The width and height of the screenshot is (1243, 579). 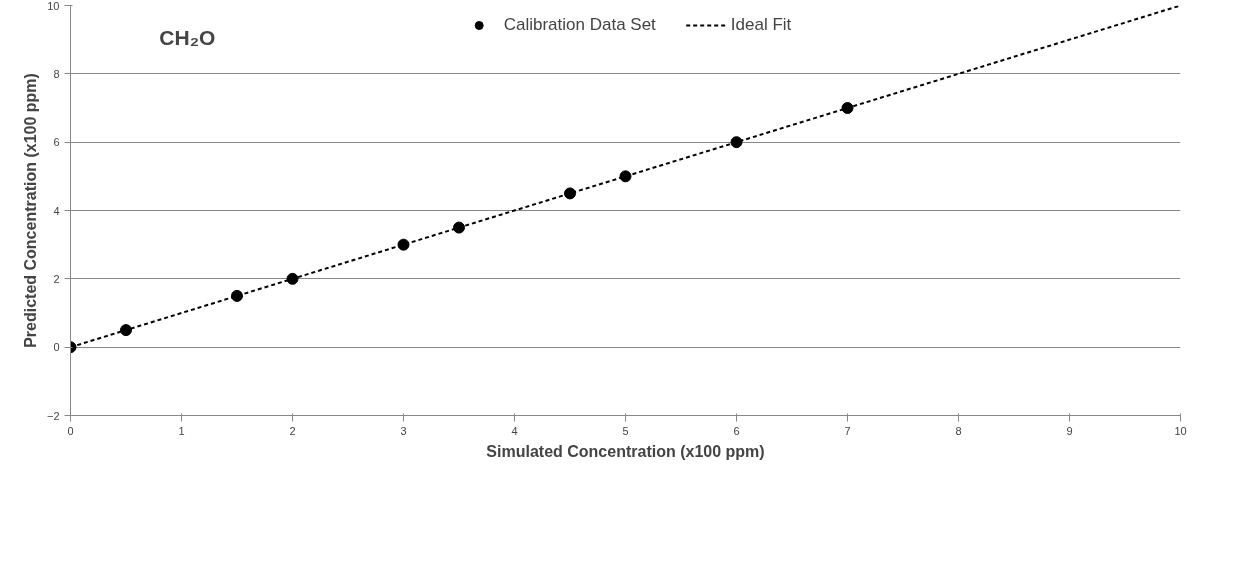 What do you see at coordinates (292, 430) in the screenshot?
I see `x-tick-label: 2` at bounding box center [292, 430].